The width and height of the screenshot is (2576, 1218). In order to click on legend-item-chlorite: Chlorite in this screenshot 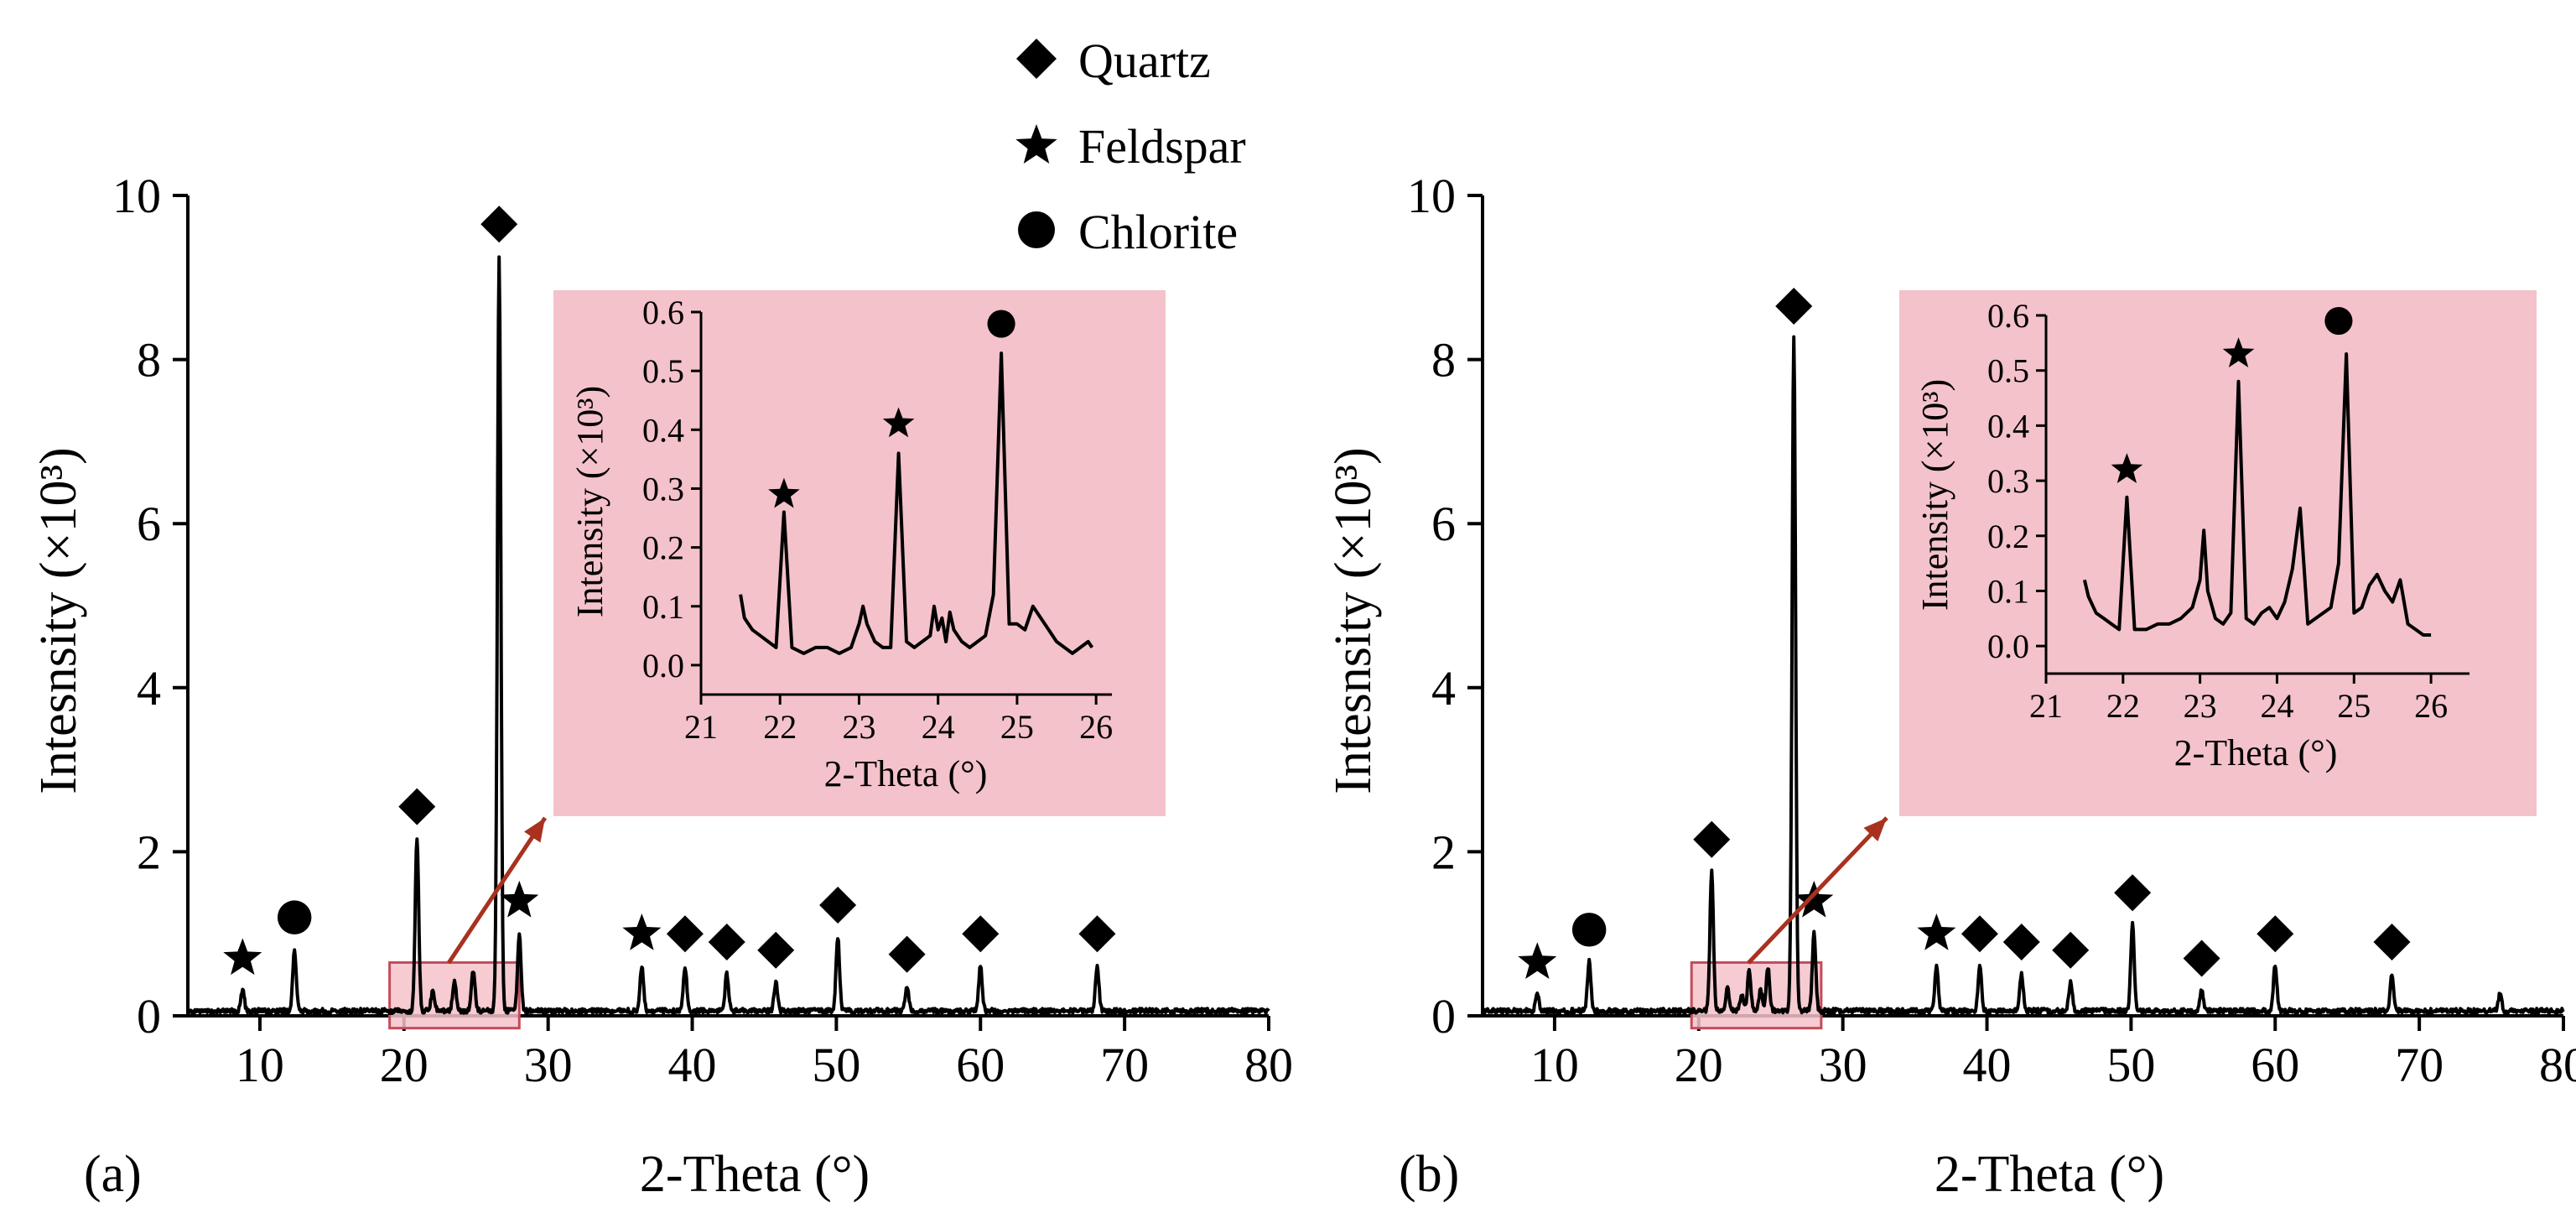, I will do `click(1128, 232)`.